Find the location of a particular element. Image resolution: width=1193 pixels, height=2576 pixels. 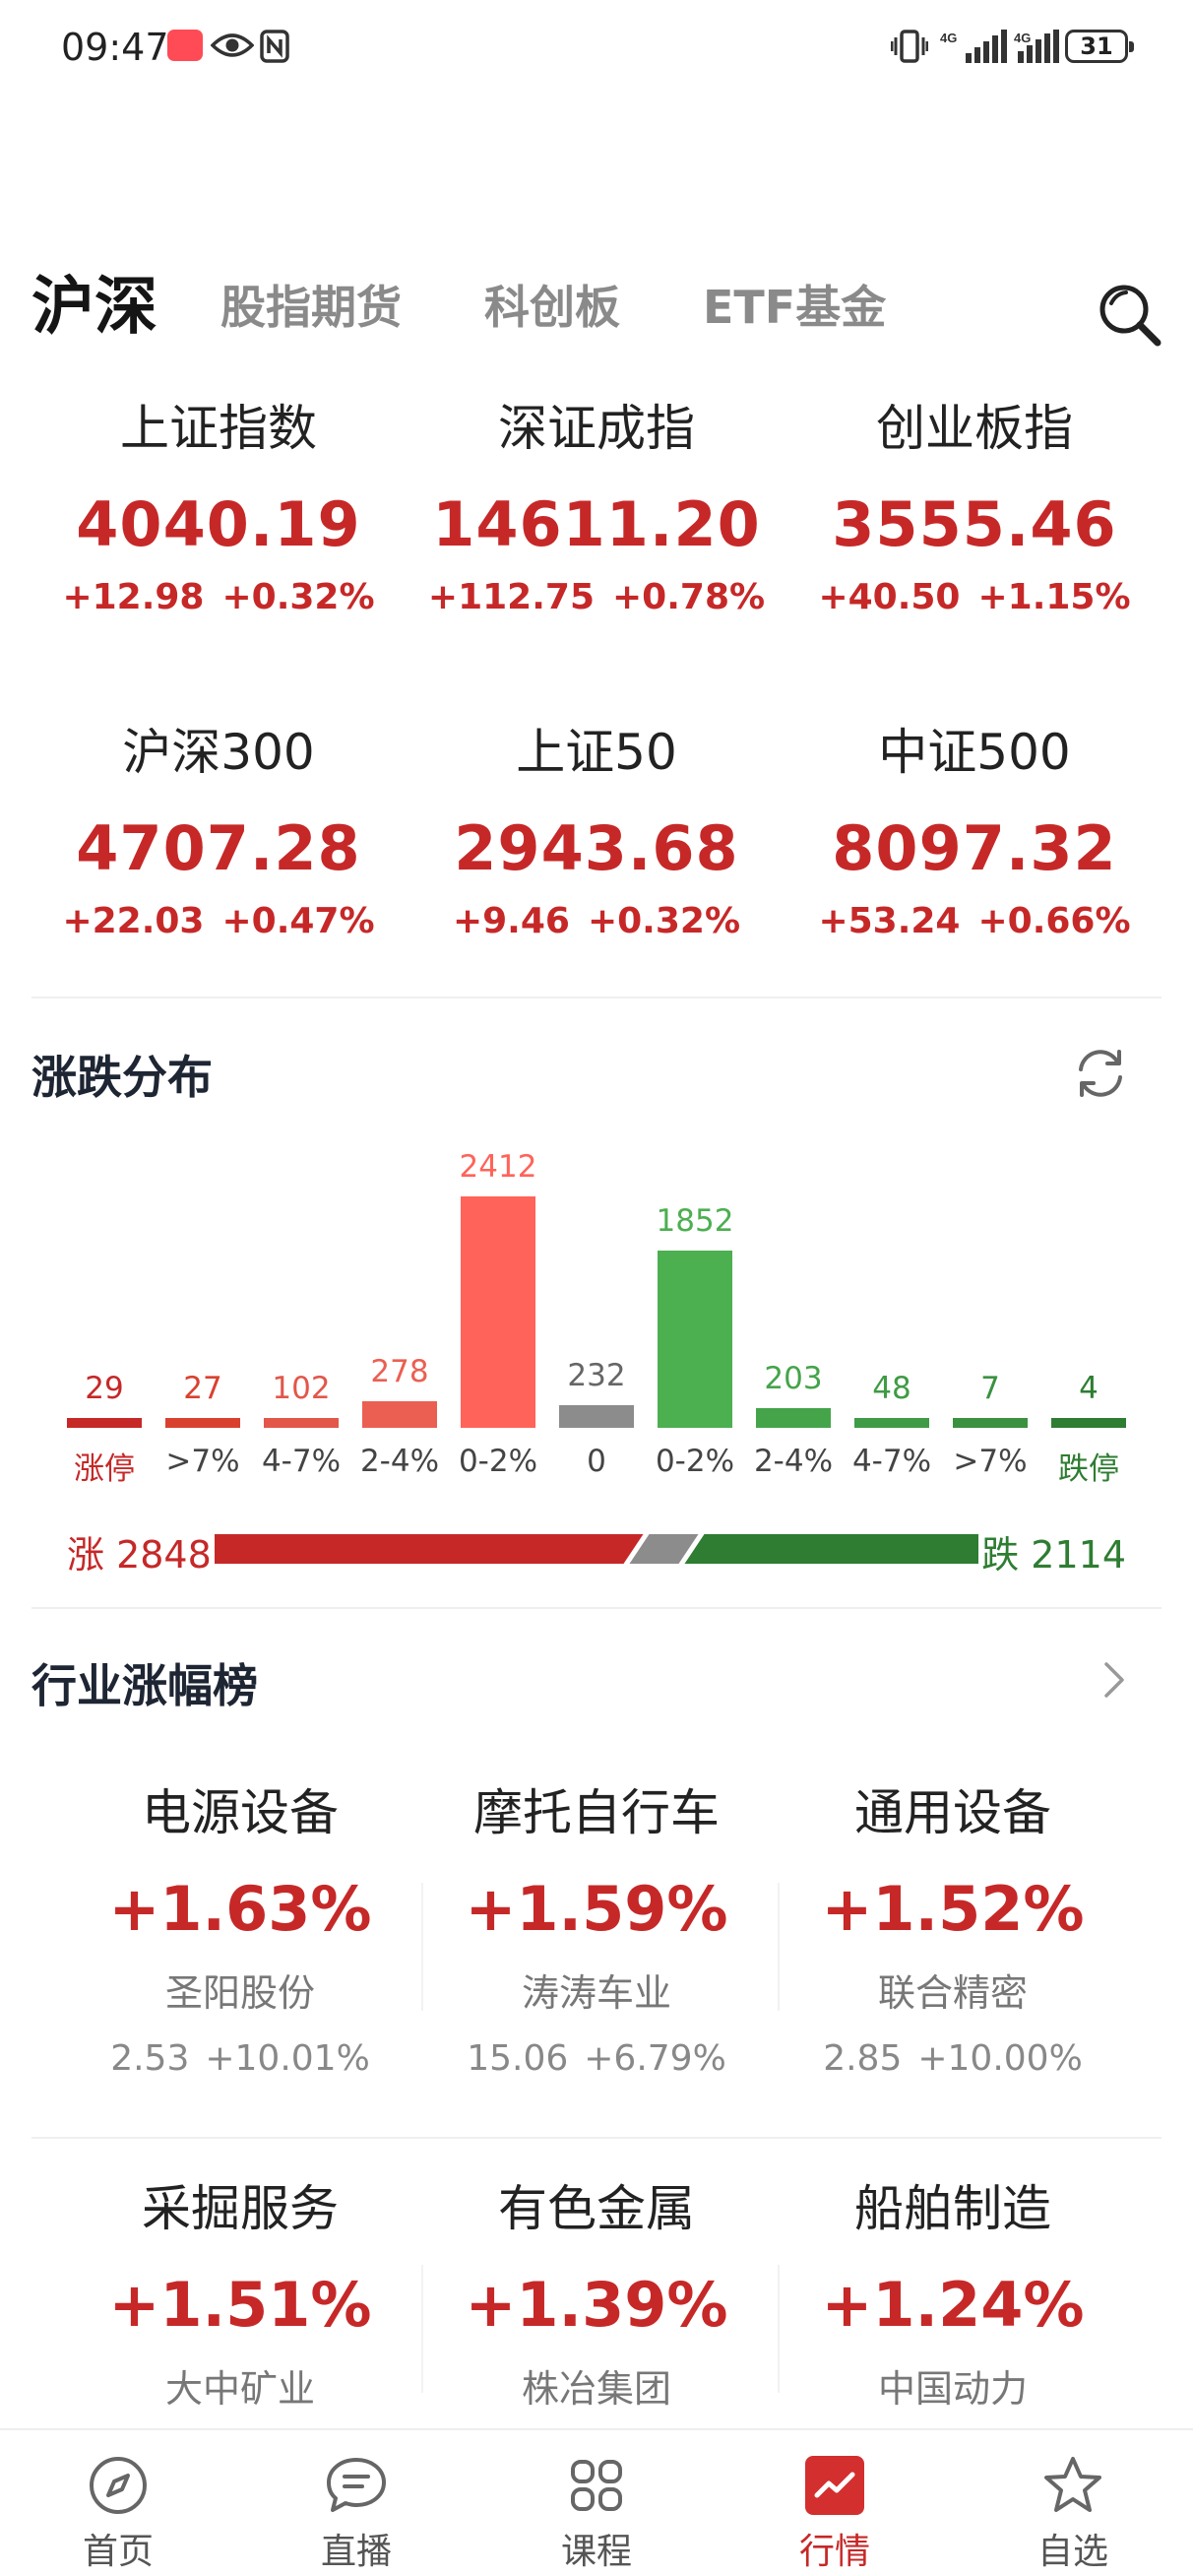

distribution-bar-count: 203 is located at coordinates (793, 1378).